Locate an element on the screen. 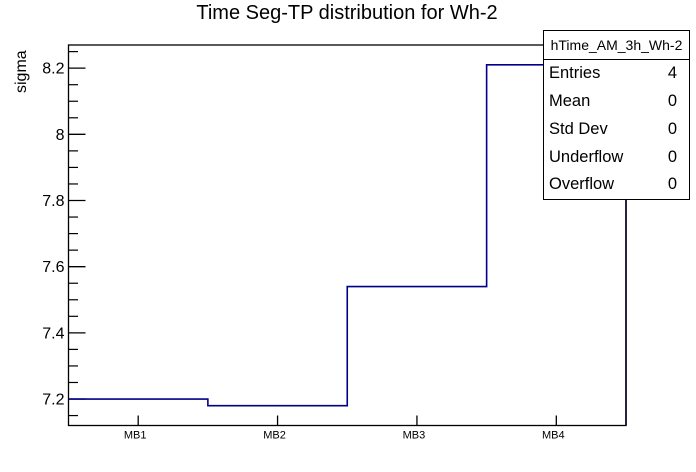 The image size is (696, 472). y-tick-label: 7.6 is located at coordinates (53, 267).